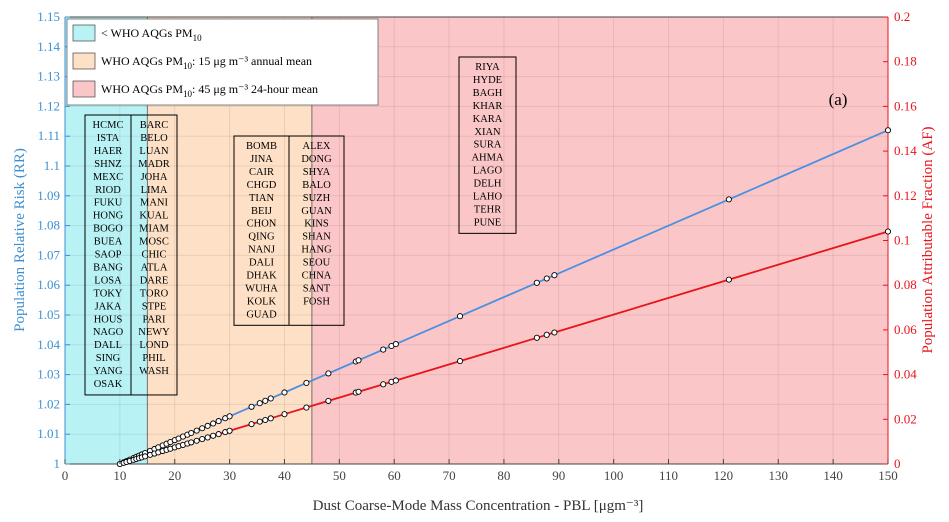  Describe the element at coordinates (108, 267) in the screenshot. I see `city-label: BANG` at that location.